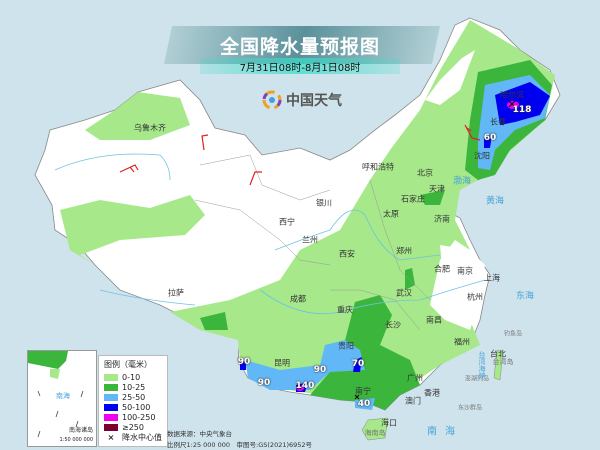  I want to click on legend-item: 0-10, so click(133, 377).